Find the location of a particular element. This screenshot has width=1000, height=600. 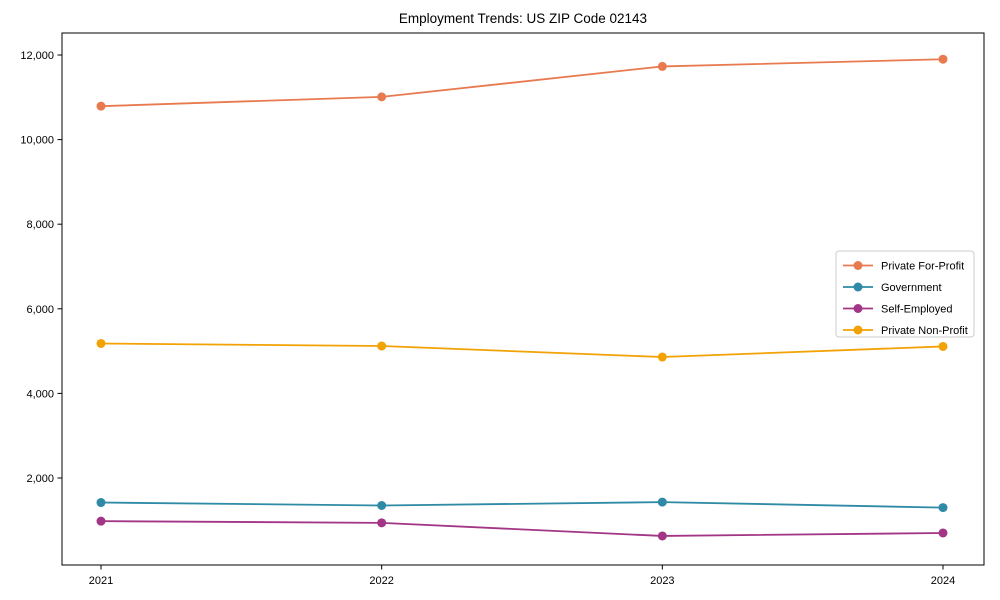

series-line-private-non-profit is located at coordinates (522, 350).